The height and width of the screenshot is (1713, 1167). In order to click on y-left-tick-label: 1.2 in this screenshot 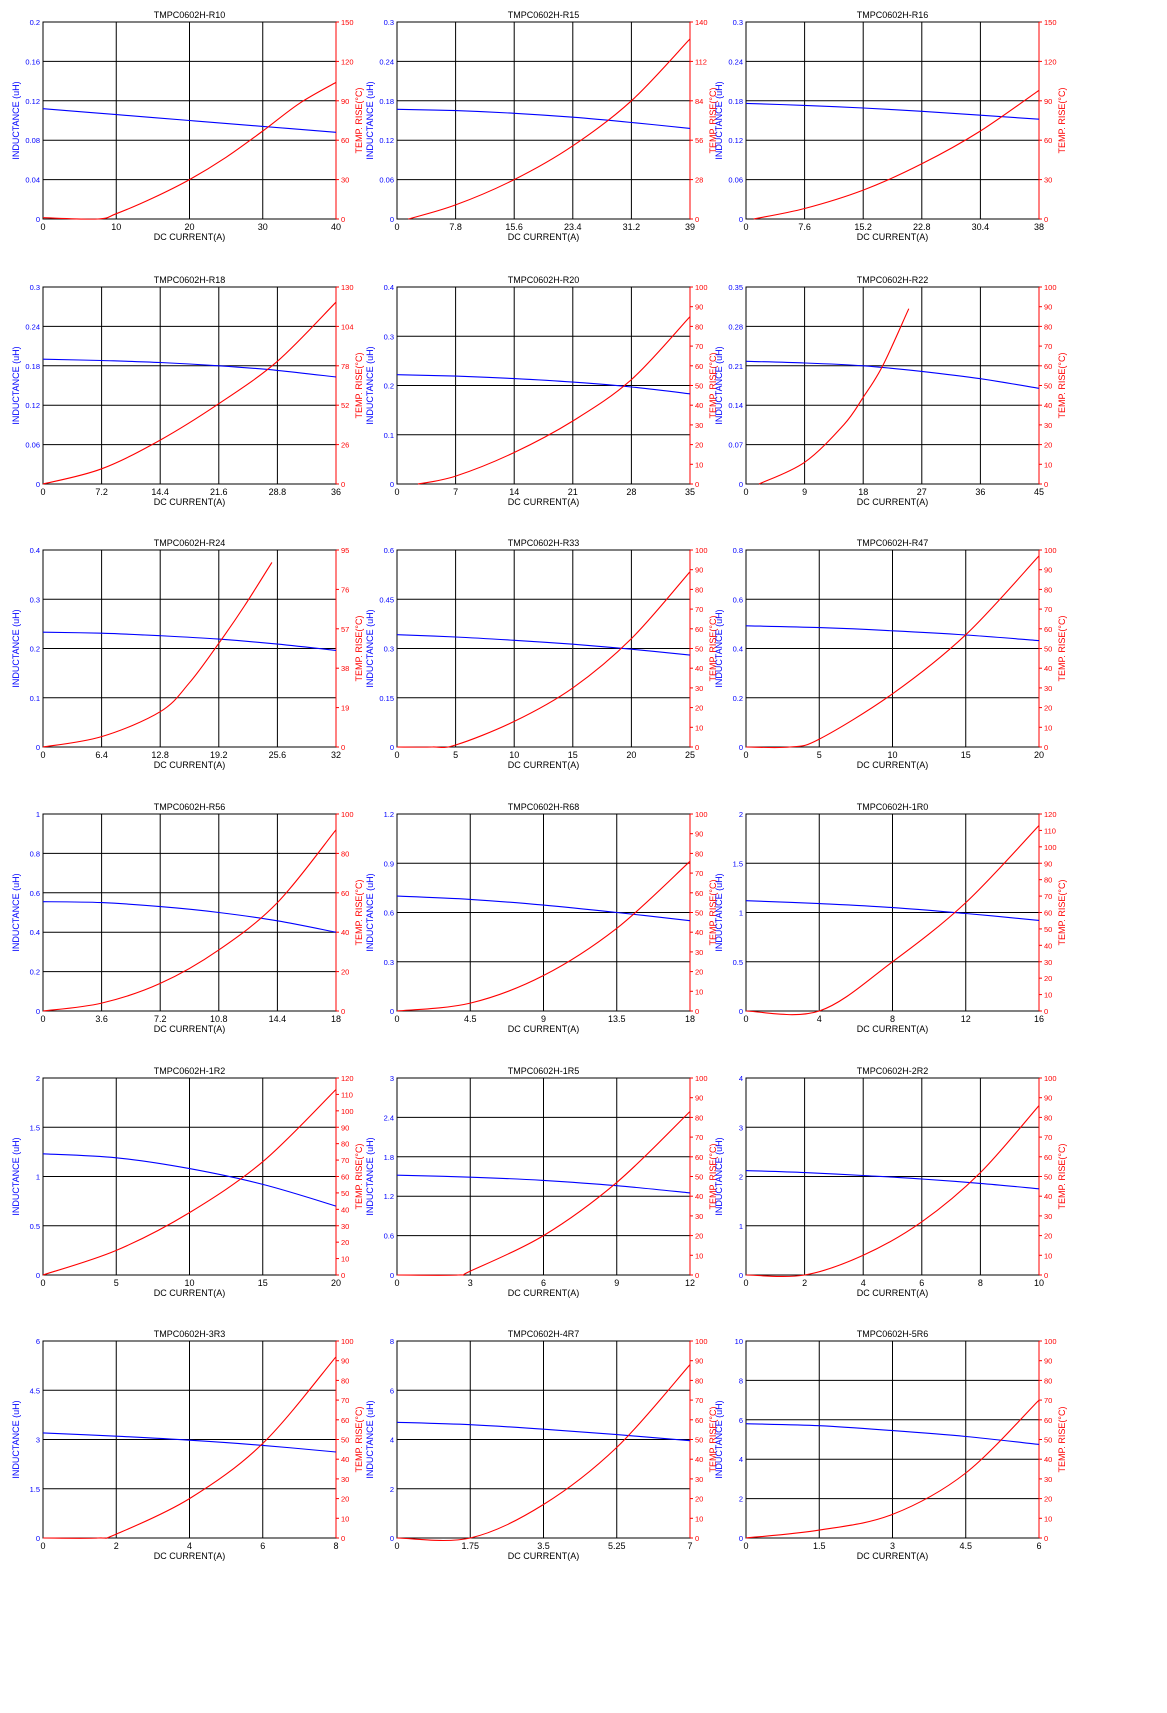, I will do `click(389, 1196)`.